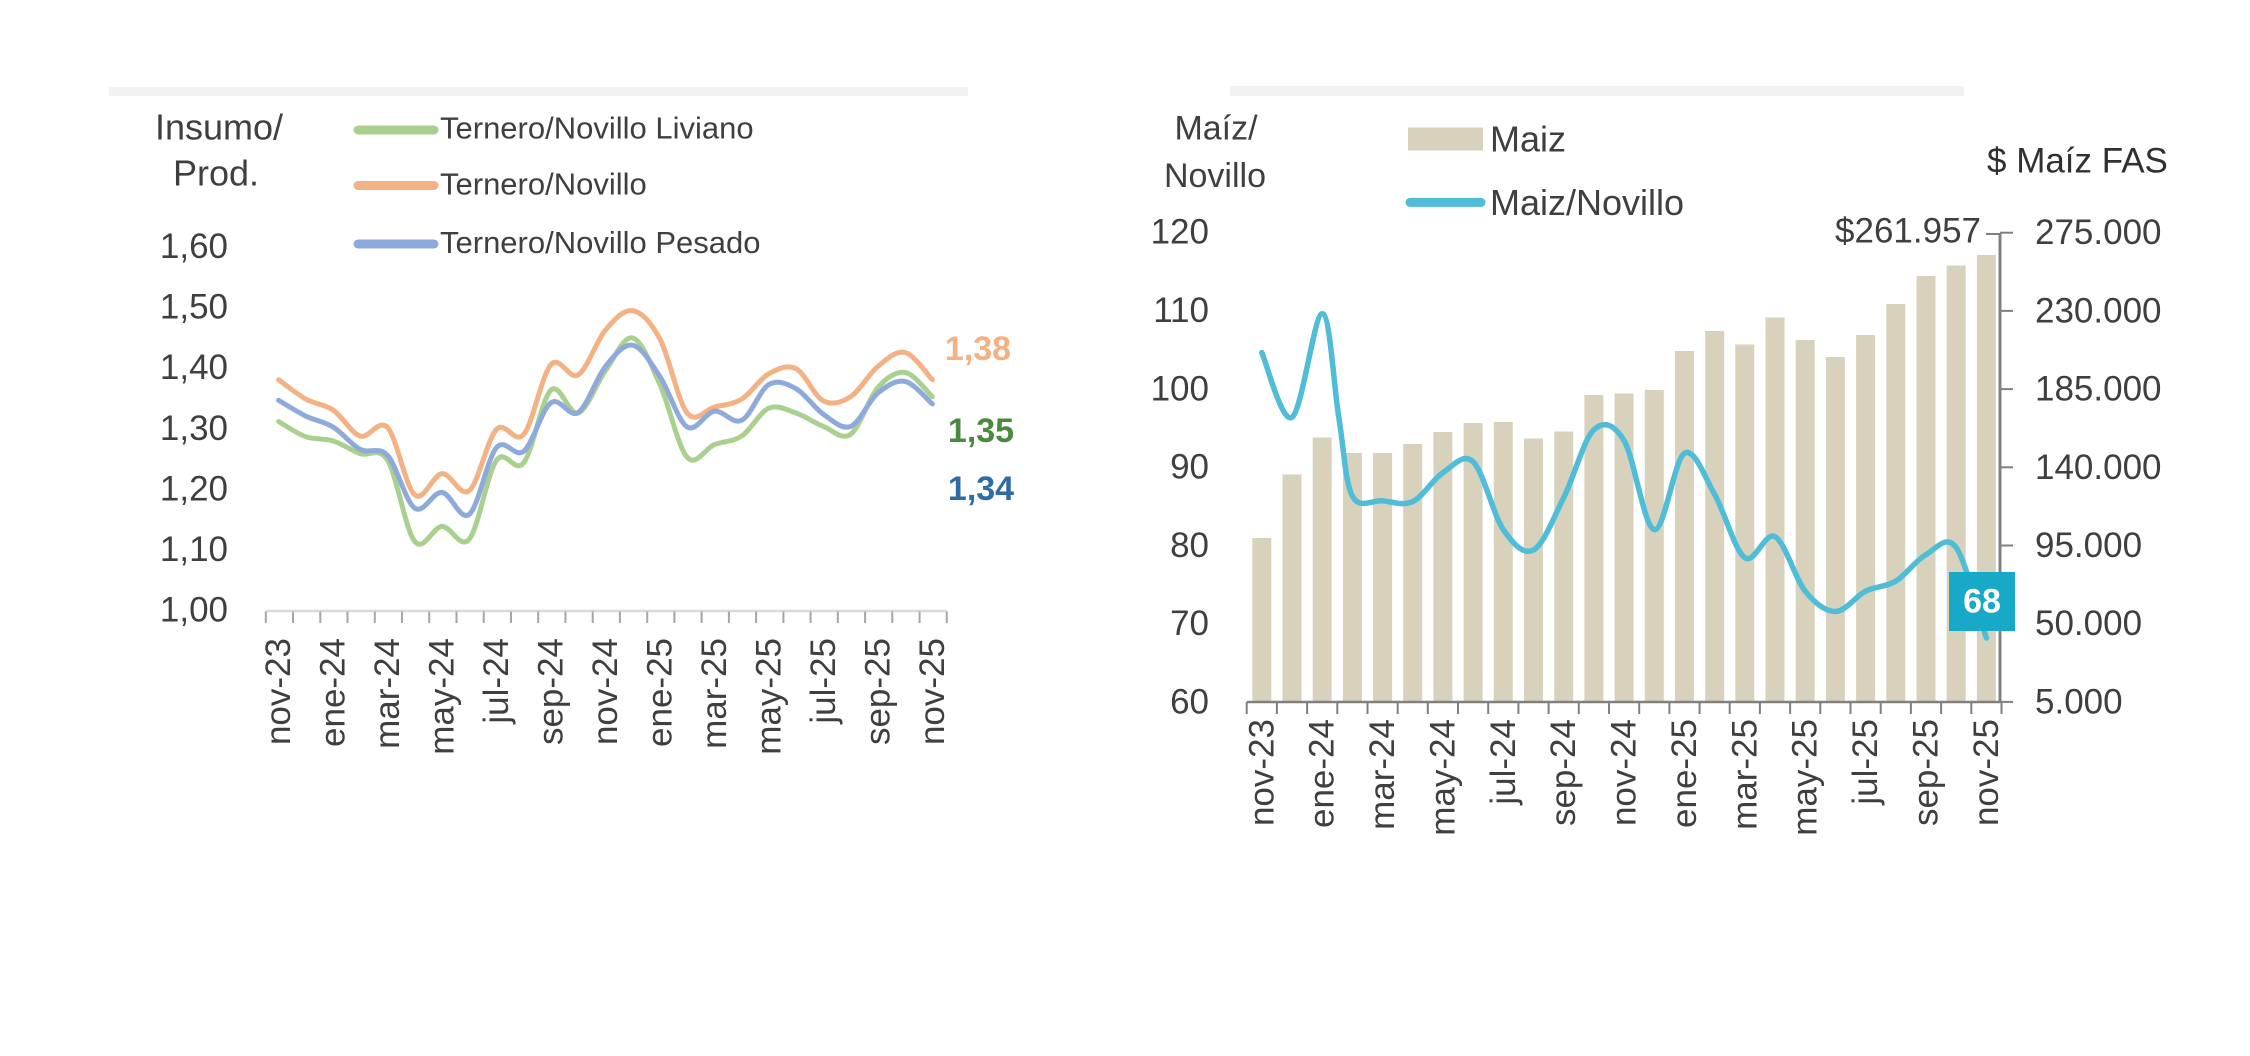 The height and width of the screenshot is (1056, 2250). I want to click on svg-text: 100, so click(1180, 388).